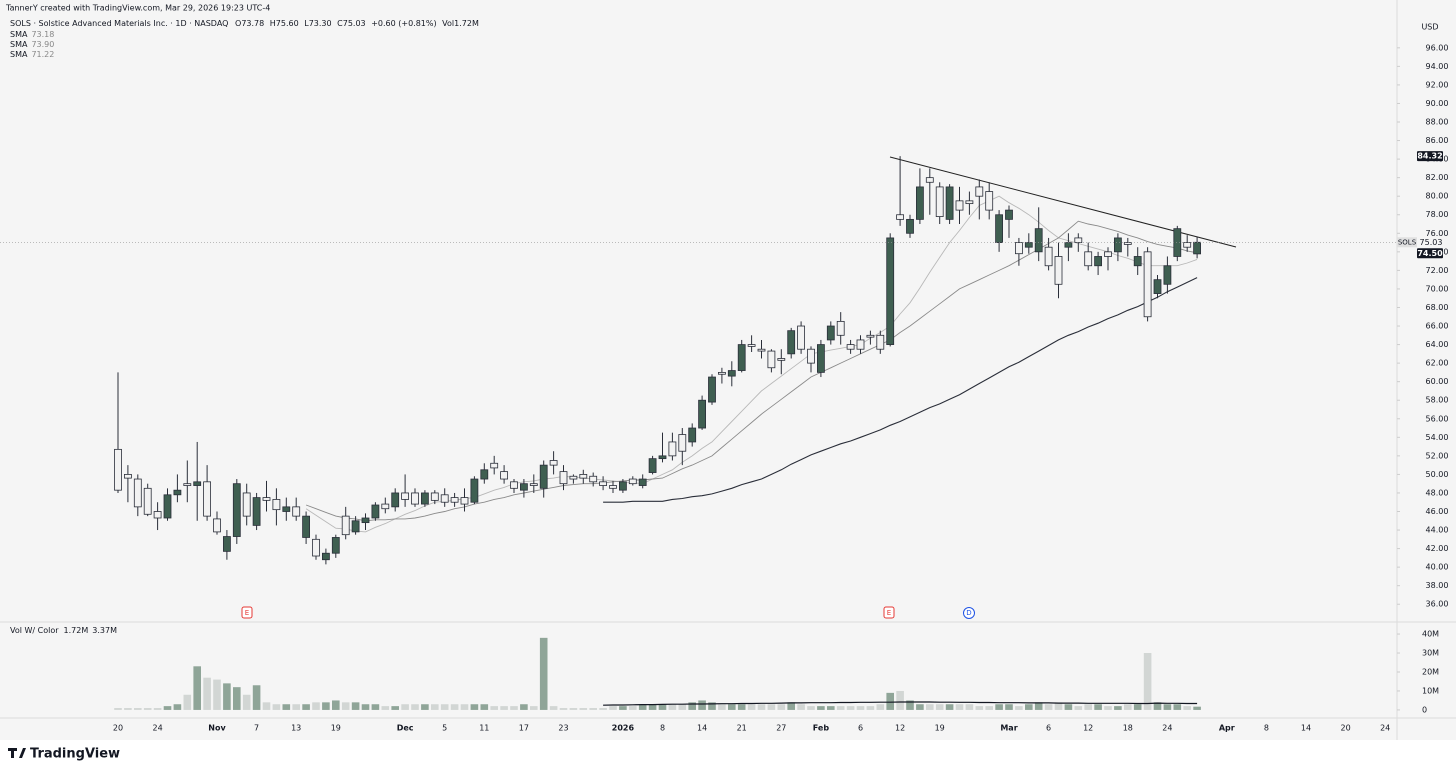 The image size is (1456, 775). I want to click on price-tag, so click(1407, 242).